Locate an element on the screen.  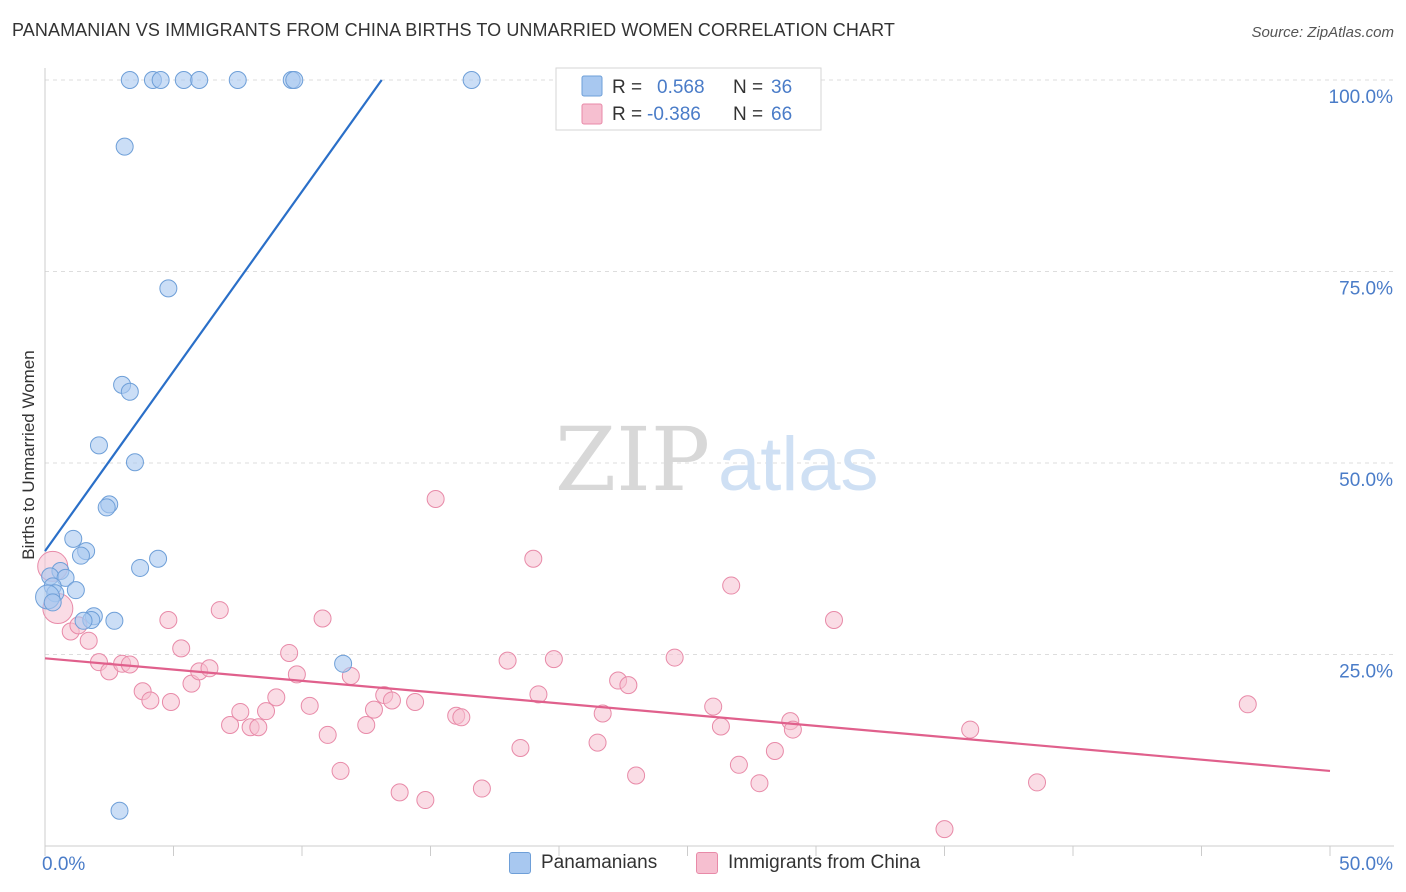
bottom-legend-label-china: Immigrants from China is located at coordinates (824, 862).